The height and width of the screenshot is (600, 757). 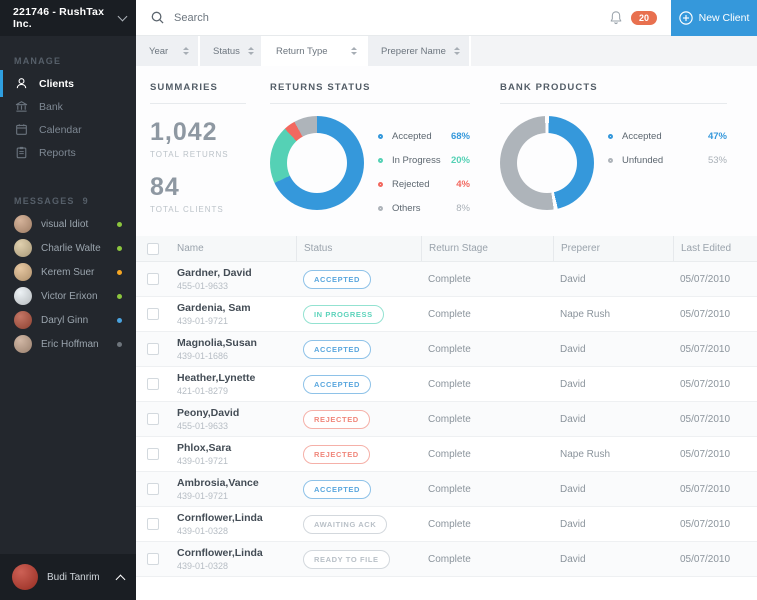 What do you see at coordinates (68, 152) in the screenshot?
I see `sidebar-item-reports: Reports` at bounding box center [68, 152].